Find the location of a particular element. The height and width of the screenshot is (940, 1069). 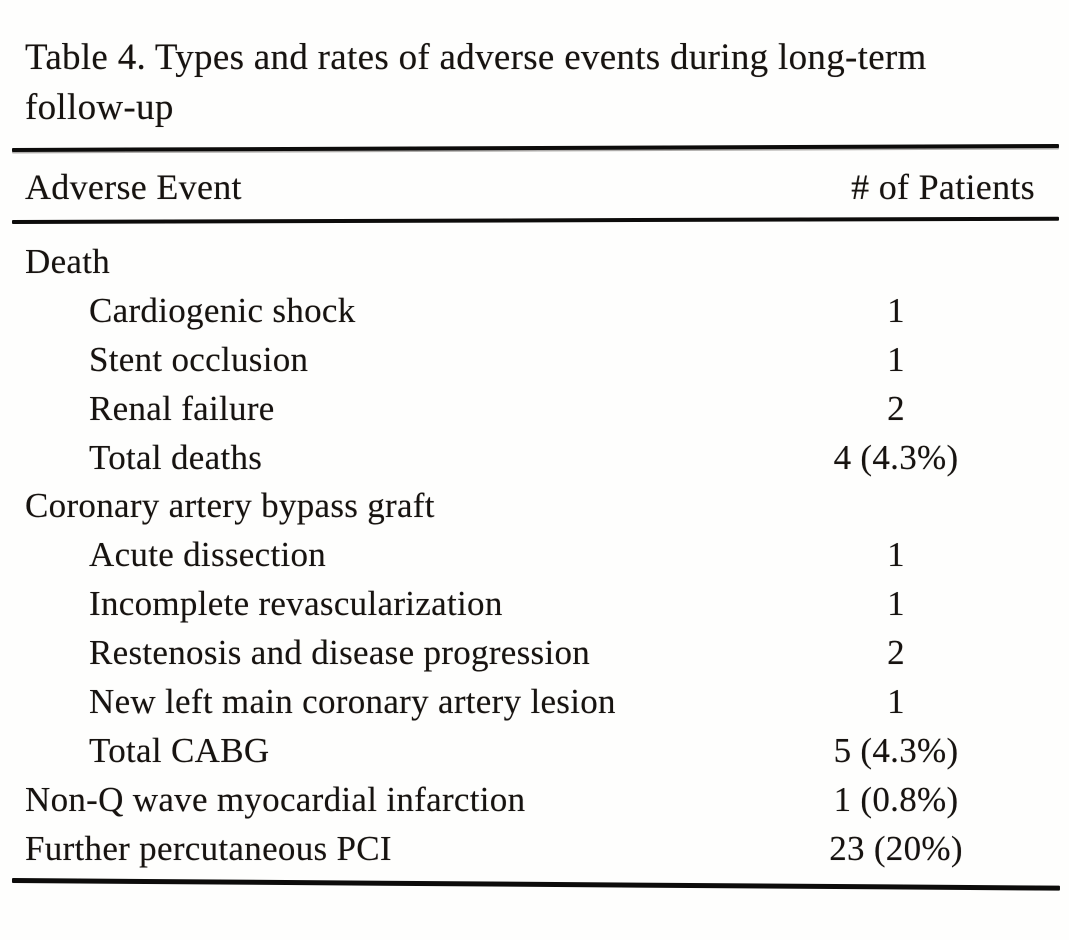

row-label: Restenosis and disease progression is located at coordinates (340, 653).